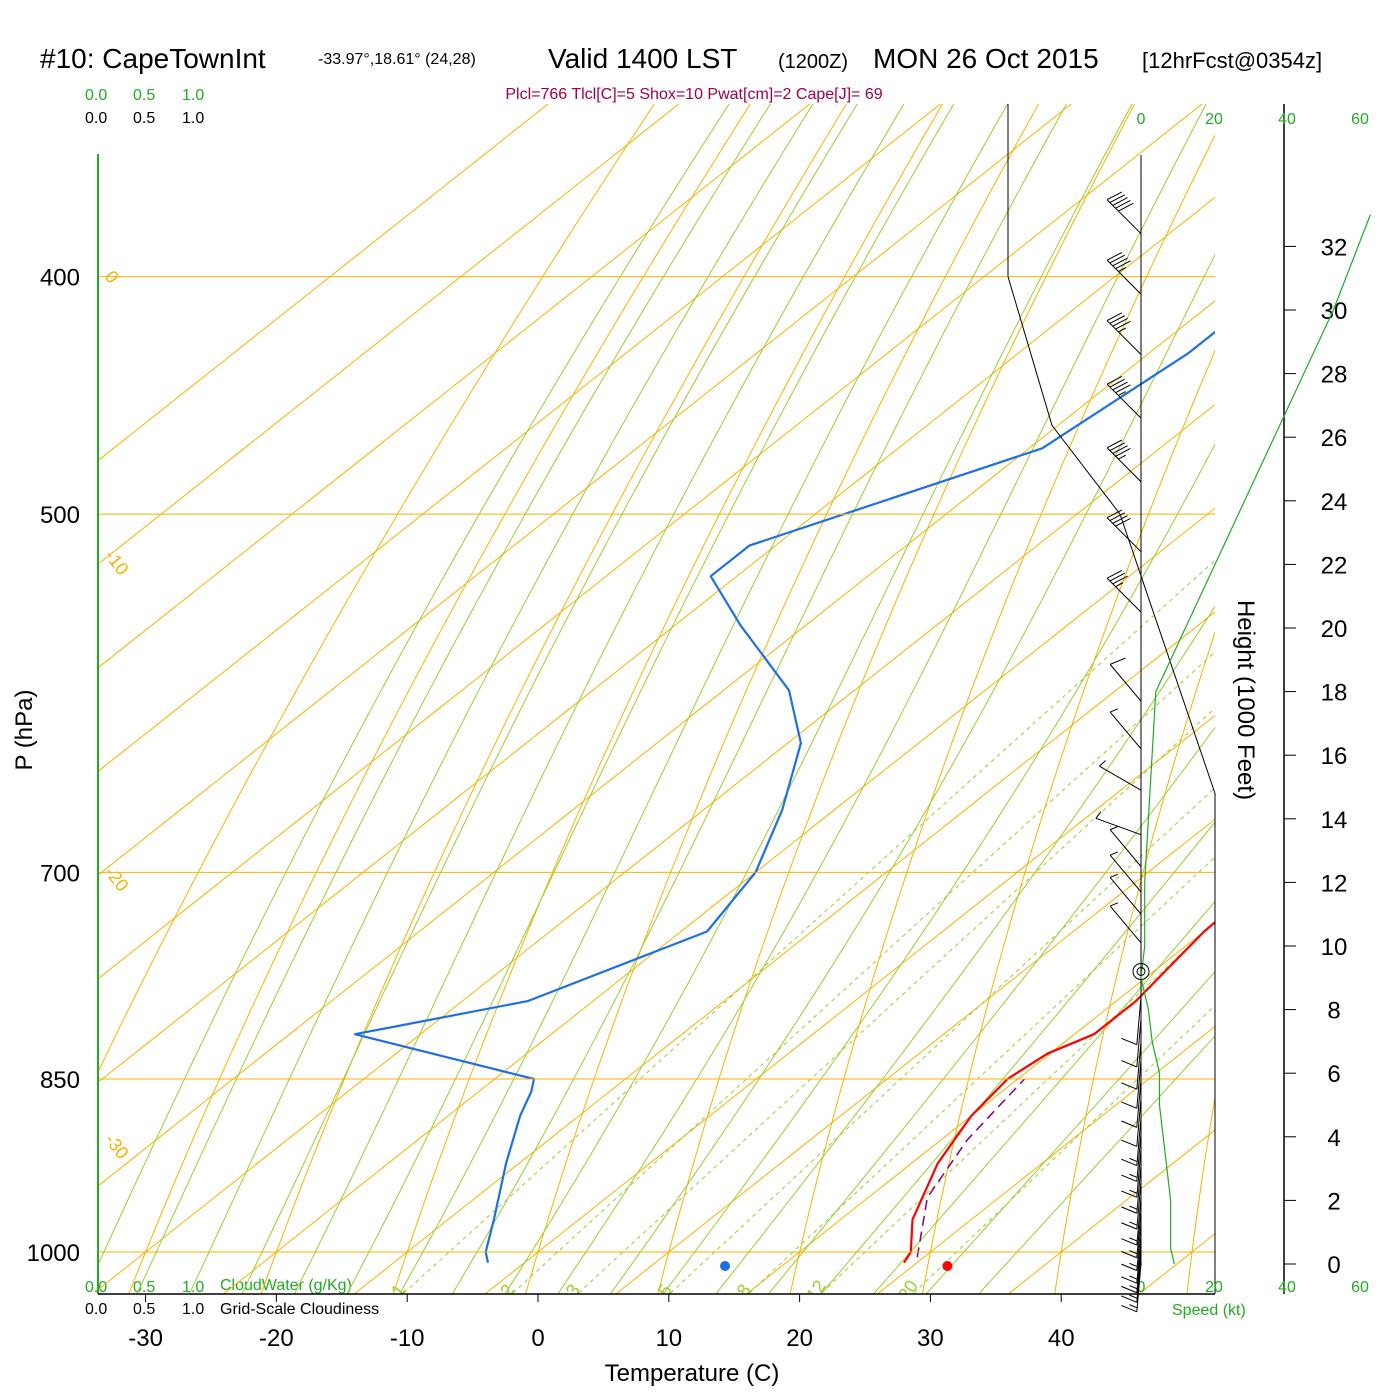  What do you see at coordinates (1209, 1310) in the screenshot?
I see `speed-axis-title: Speed (kt)` at bounding box center [1209, 1310].